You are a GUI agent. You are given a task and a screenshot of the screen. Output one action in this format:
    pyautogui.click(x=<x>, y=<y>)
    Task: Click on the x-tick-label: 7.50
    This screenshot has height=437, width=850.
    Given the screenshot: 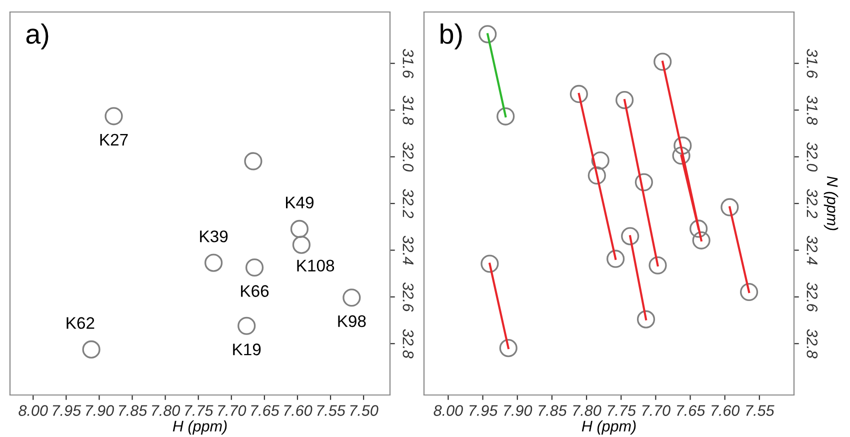 What is the action you would take?
    pyautogui.click(x=364, y=410)
    